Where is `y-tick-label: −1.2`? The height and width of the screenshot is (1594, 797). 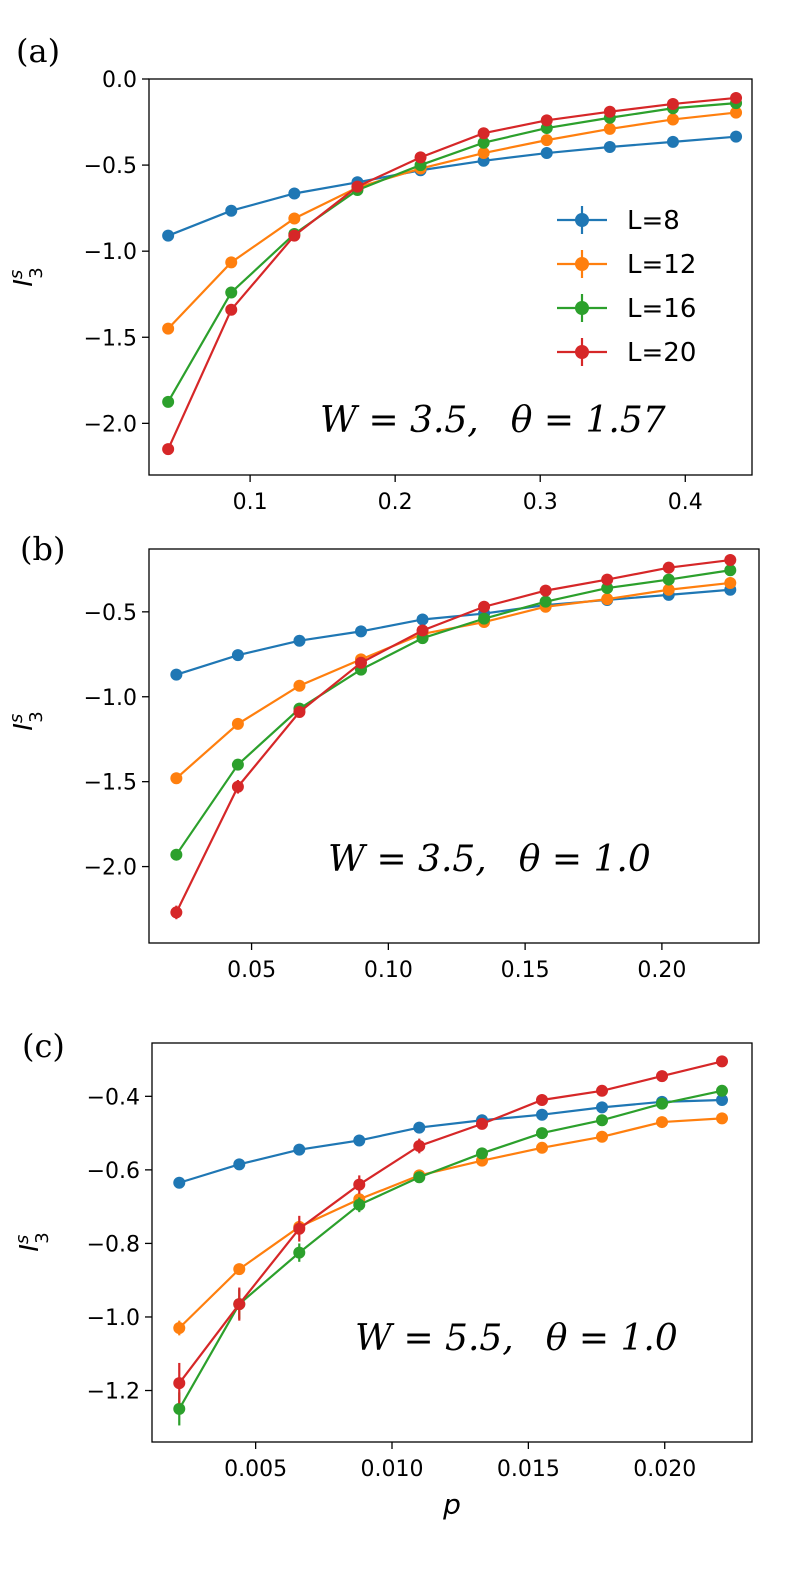
y-tick-label: −1.2 is located at coordinates (113, 1392).